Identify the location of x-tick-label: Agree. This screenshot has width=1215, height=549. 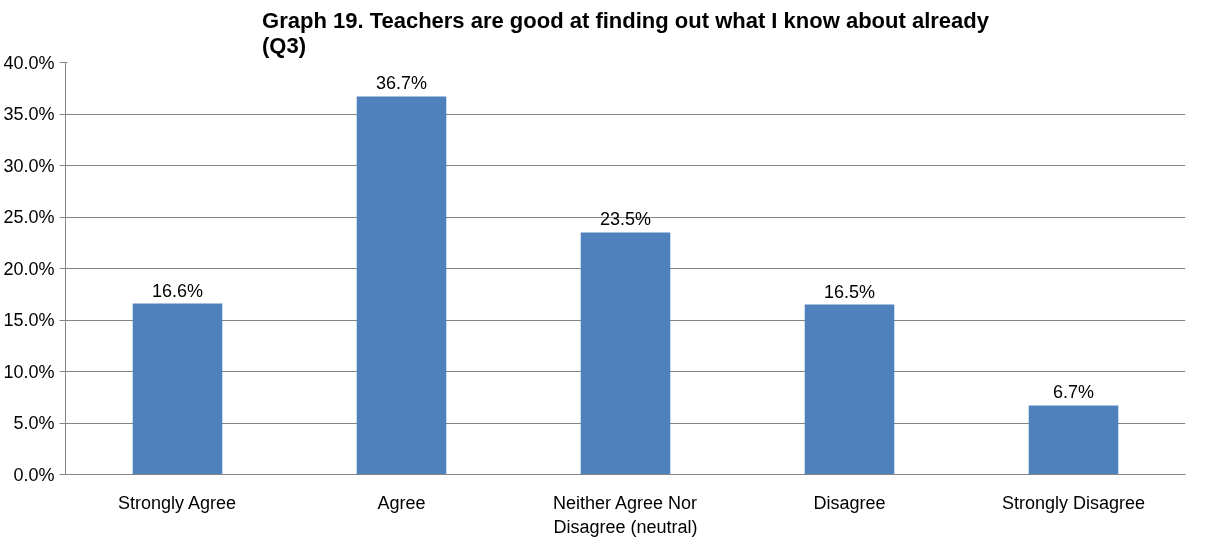
(401, 502).